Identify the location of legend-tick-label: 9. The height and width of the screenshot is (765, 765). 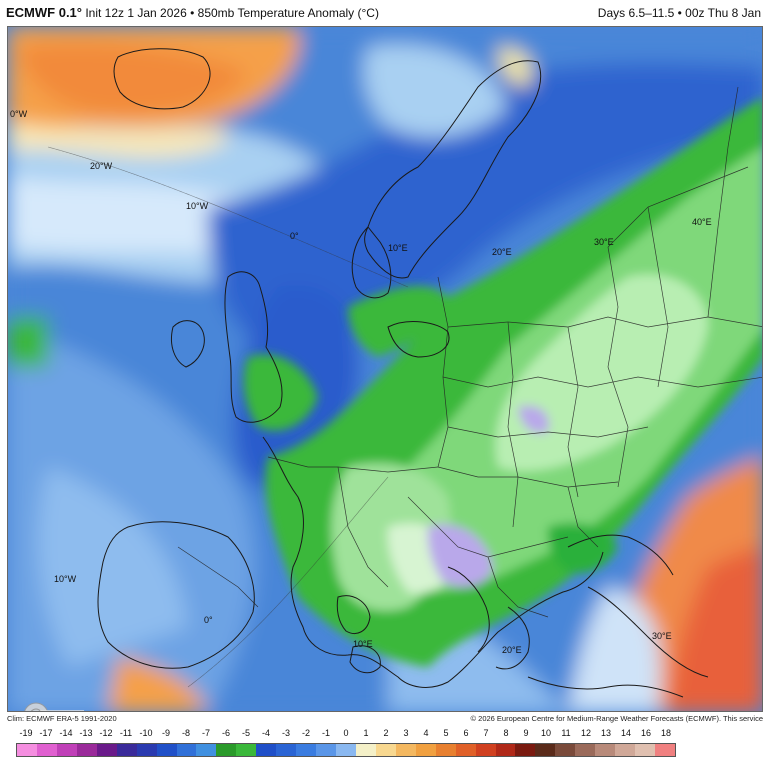
(526, 733).